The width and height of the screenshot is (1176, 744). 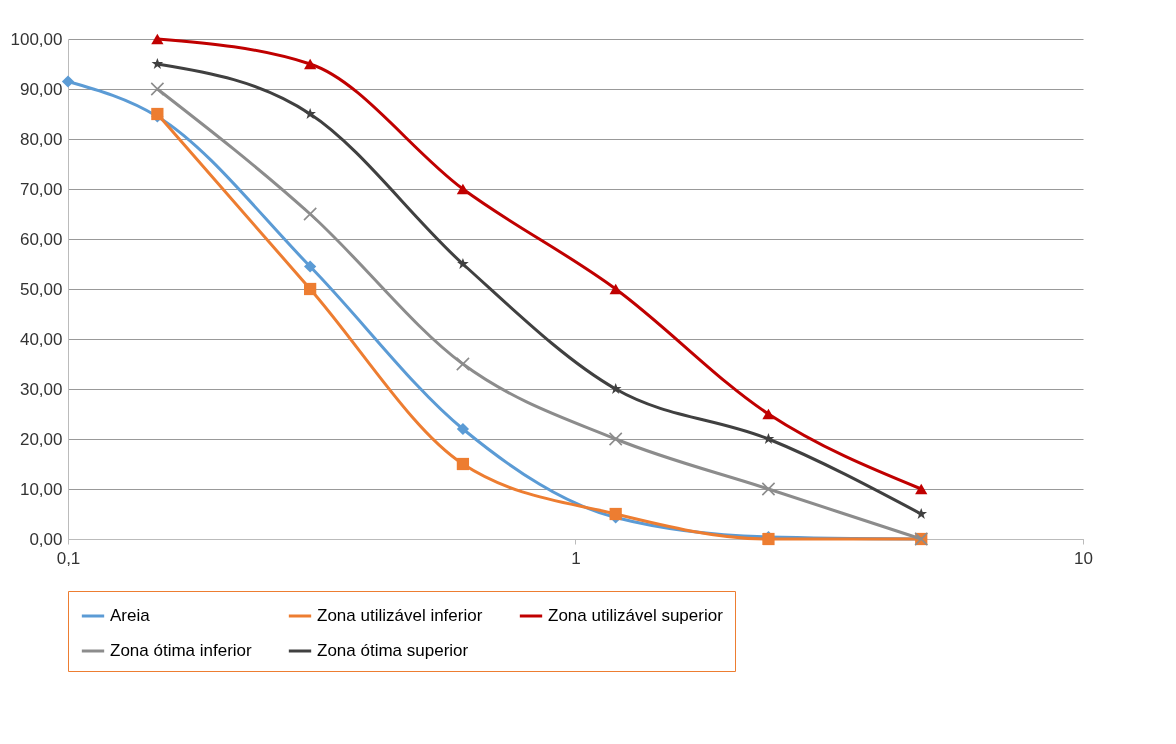 I want to click on y-tick-label: 100,00, so click(x=36, y=39).